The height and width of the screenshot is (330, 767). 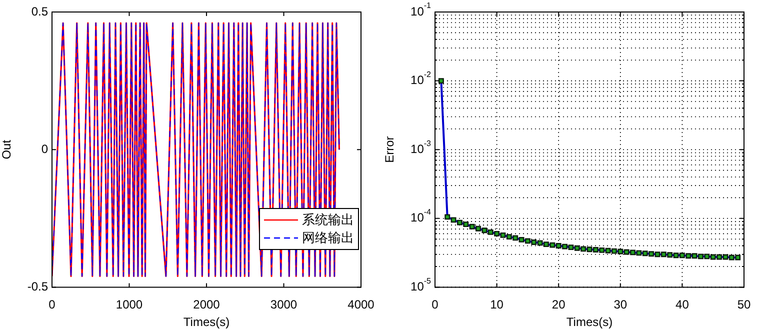 I want to click on y-axis-title: Out, so click(x=7, y=149).